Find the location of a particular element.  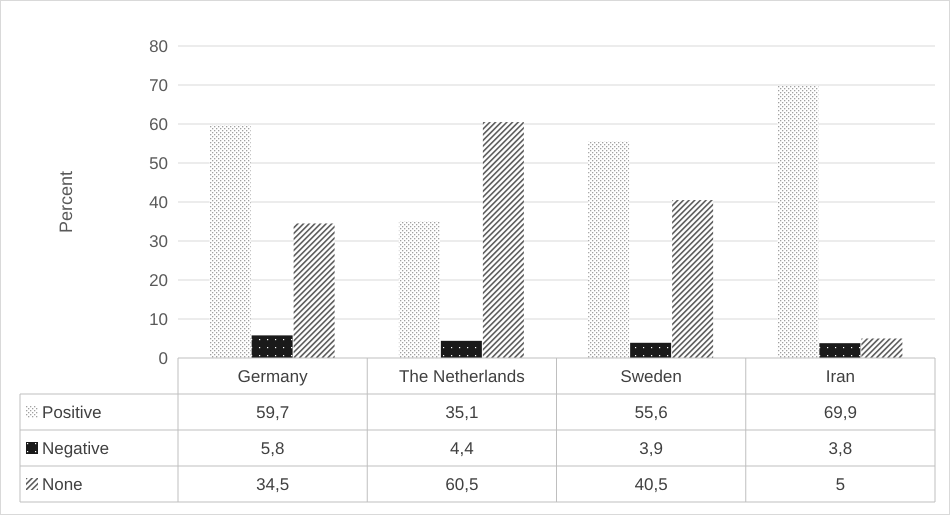

data-label: 59,7 is located at coordinates (273, 412).